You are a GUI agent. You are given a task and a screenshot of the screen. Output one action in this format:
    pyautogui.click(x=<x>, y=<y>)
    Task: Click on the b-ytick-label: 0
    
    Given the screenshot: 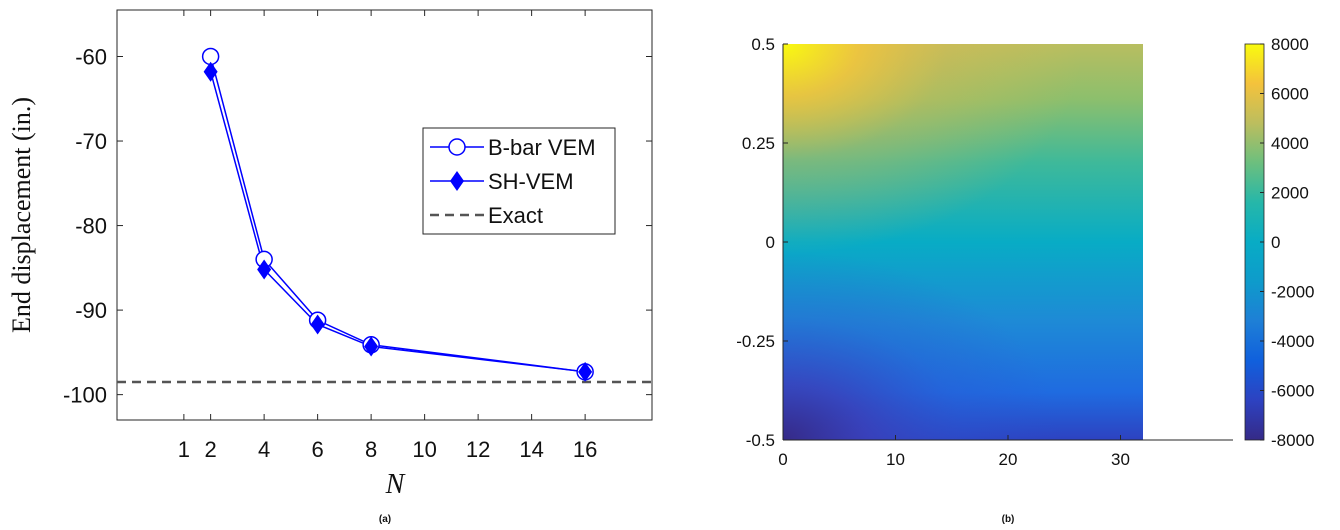 What is the action you would take?
    pyautogui.click(x=770, y=242)
    